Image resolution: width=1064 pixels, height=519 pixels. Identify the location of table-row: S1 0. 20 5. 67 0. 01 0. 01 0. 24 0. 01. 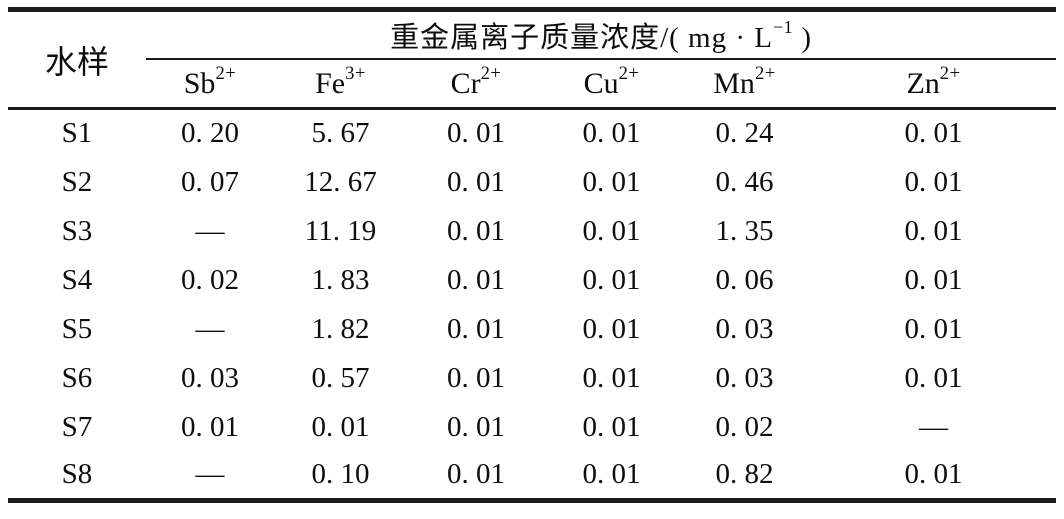
(532, 133).